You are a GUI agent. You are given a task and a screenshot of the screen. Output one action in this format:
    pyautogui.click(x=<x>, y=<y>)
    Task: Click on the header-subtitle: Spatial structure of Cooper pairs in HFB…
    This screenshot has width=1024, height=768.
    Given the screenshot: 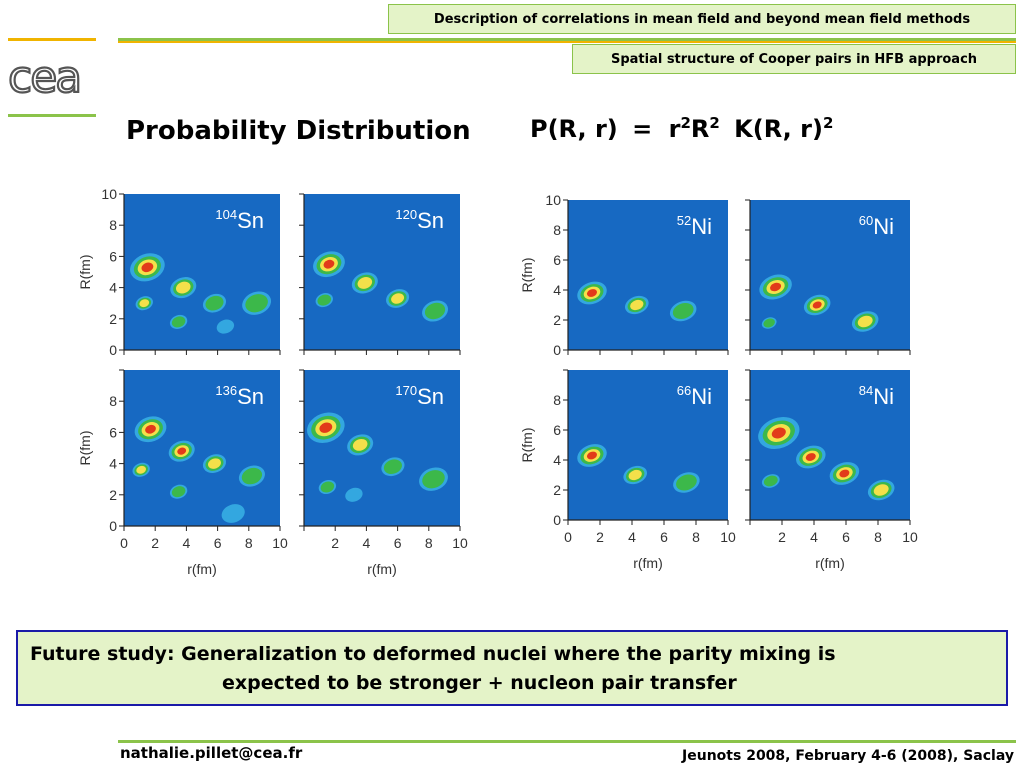 What is the action you would take?
    pyautogui.click(x=794, y=59)
    